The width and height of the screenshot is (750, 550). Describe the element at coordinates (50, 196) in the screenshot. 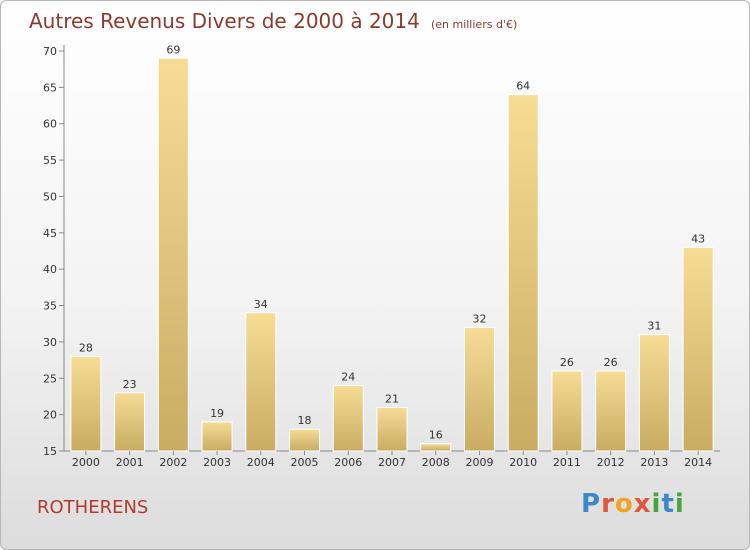

I see `y-tick-label: 50` at that location.